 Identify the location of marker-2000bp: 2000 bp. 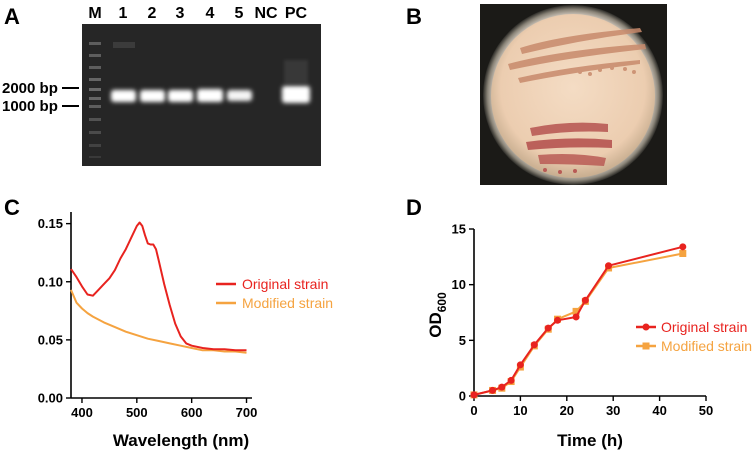
(30, 88).